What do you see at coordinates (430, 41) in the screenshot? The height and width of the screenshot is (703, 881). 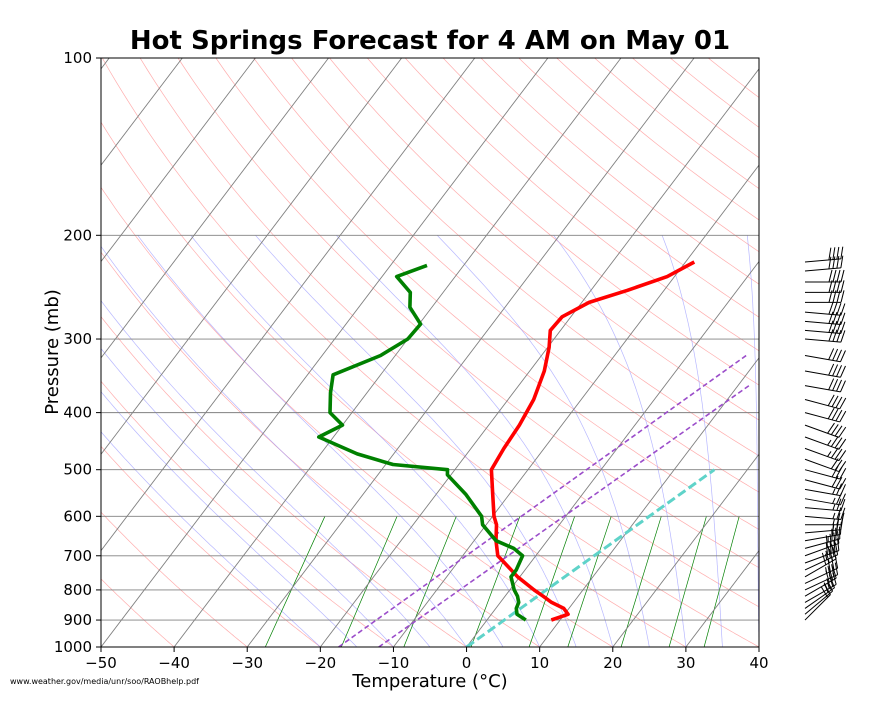 I see `chart-title: Hot Springs Forecast for 4 AM on May 01` at bounding box center [430, 41].